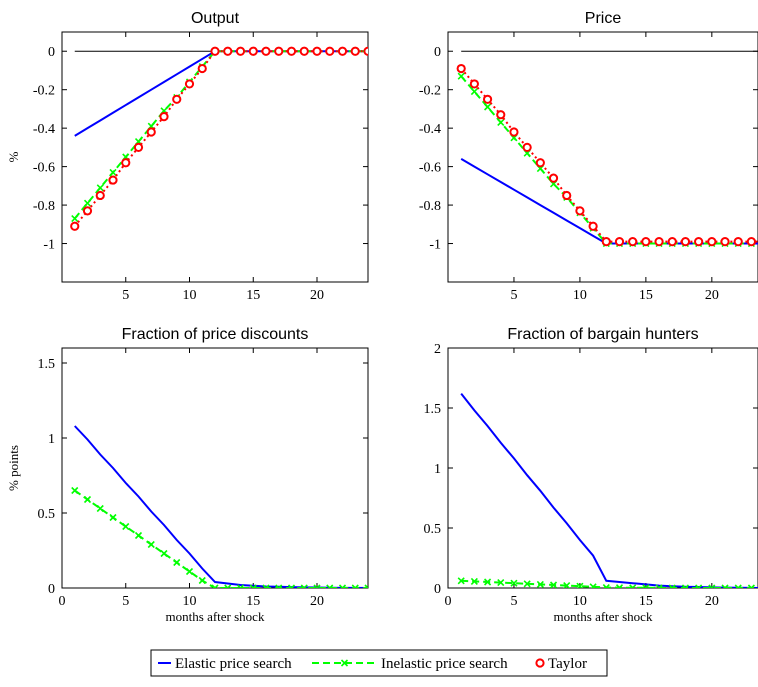 This screenshot has height=687, width=758. What do you see at coordinates (317, 601) in the screenshot?
I see `x-tick-label: 20` at bounding box center [317, 601].